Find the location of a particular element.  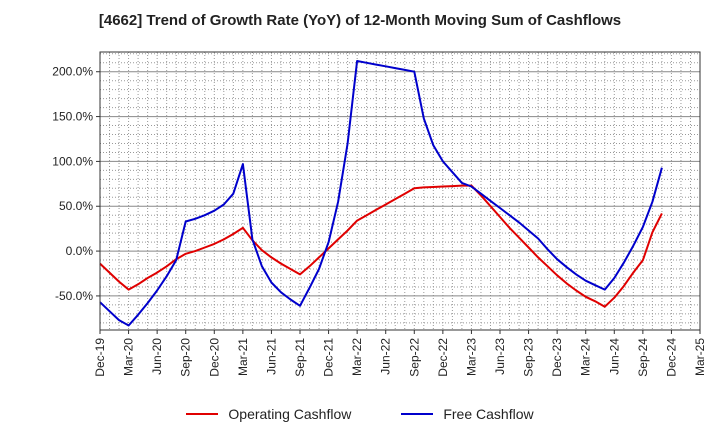

x-tick-label: Dec-24 is located at coordinates (671, 357).